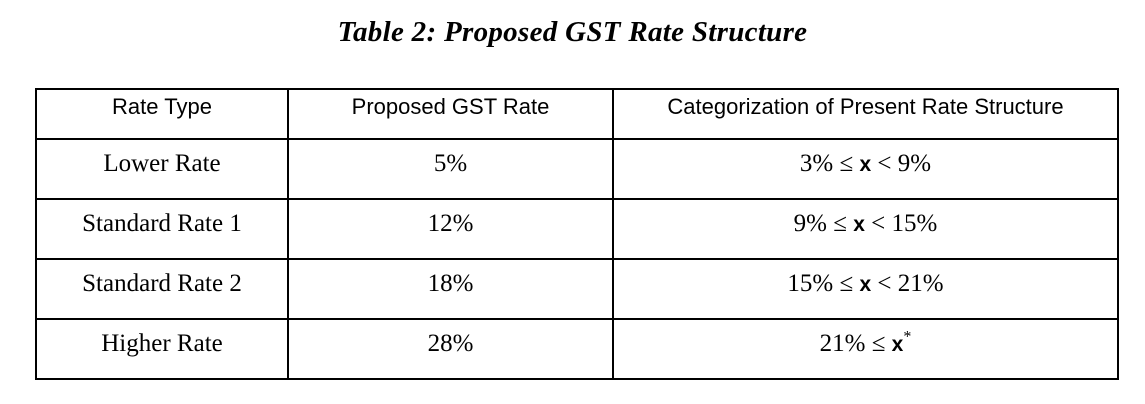  I want to click on cell-gst-rate: 18%, so click(450, 289).